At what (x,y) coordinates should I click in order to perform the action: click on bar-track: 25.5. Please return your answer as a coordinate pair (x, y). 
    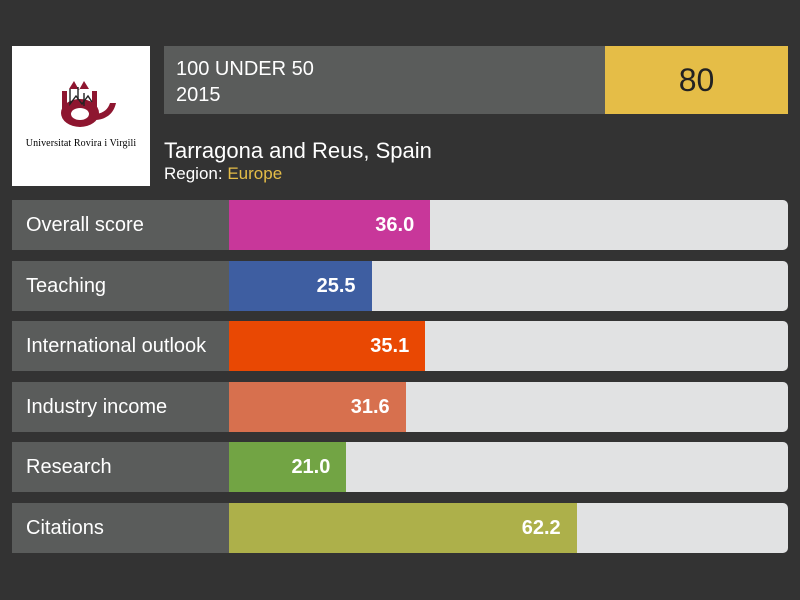
    Looking at the image, I should click on (508, 285).